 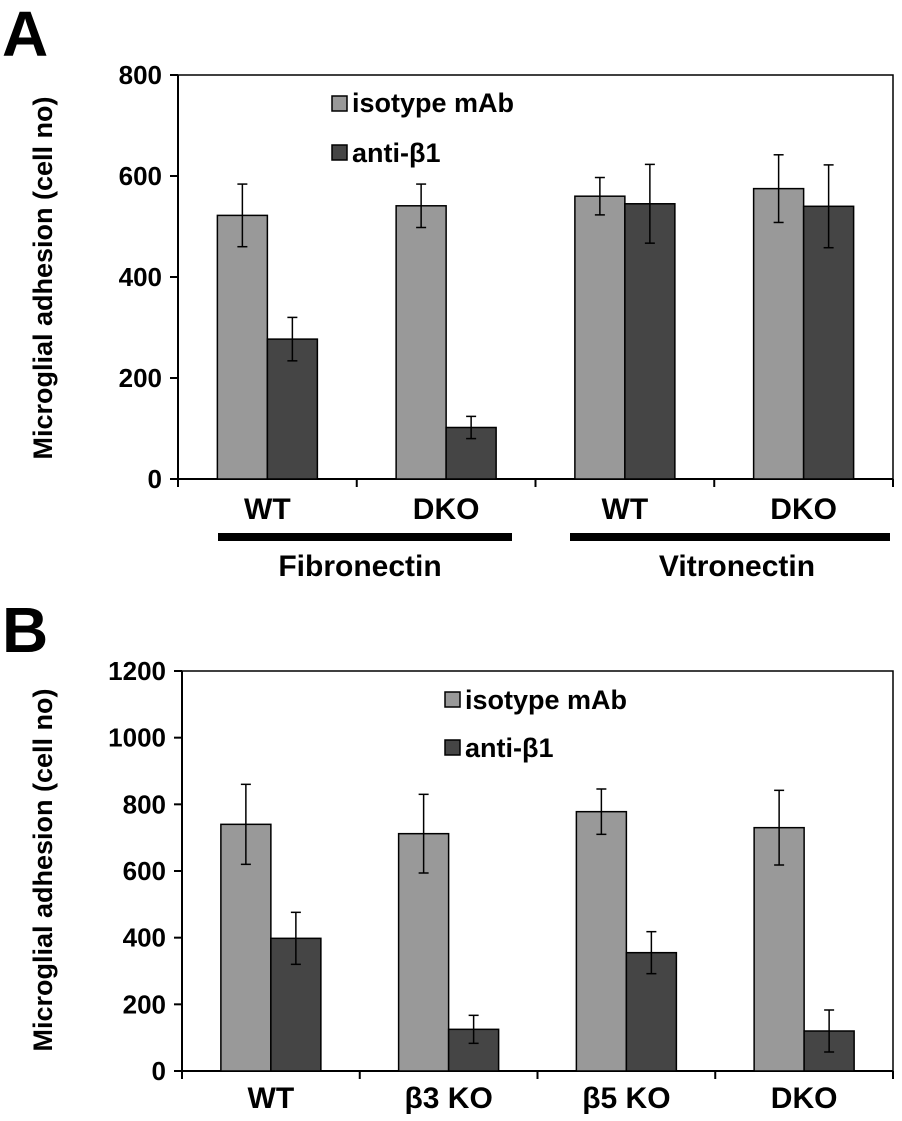 What do you see at coordinates (554, 558) in the screenshot?
I see `panel-a-group-labels: Fibronectin Vitronectin` at bounding box center [554, 558].